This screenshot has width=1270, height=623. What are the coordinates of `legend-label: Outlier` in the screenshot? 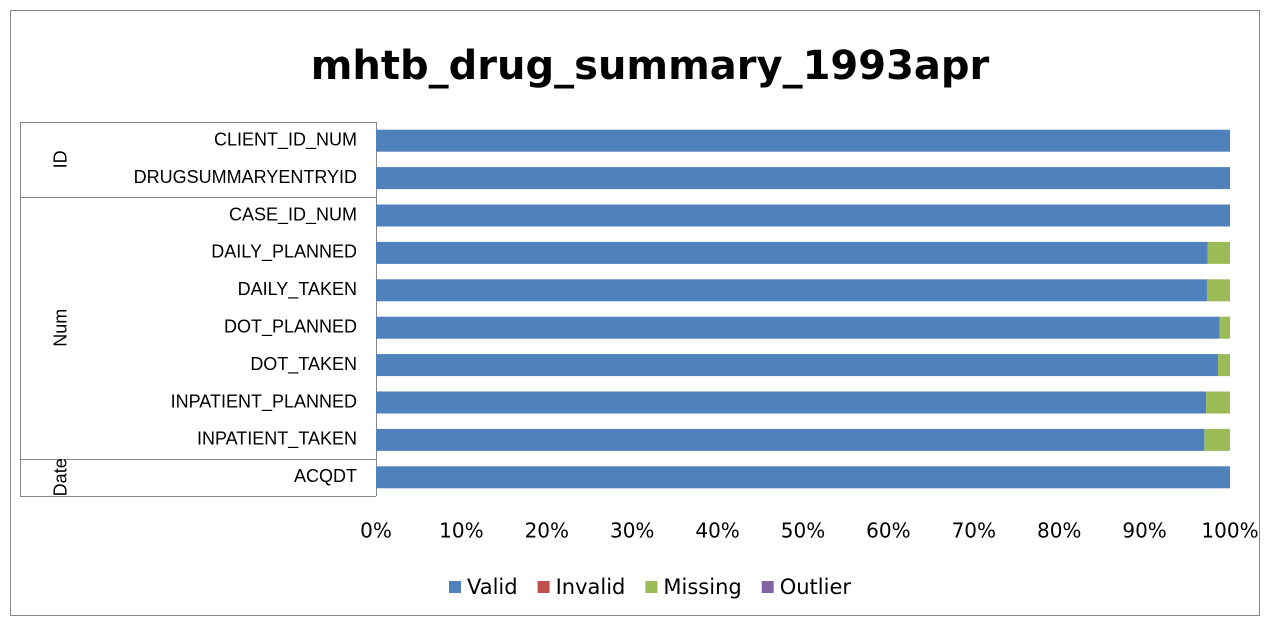 It's located at (816, 587).